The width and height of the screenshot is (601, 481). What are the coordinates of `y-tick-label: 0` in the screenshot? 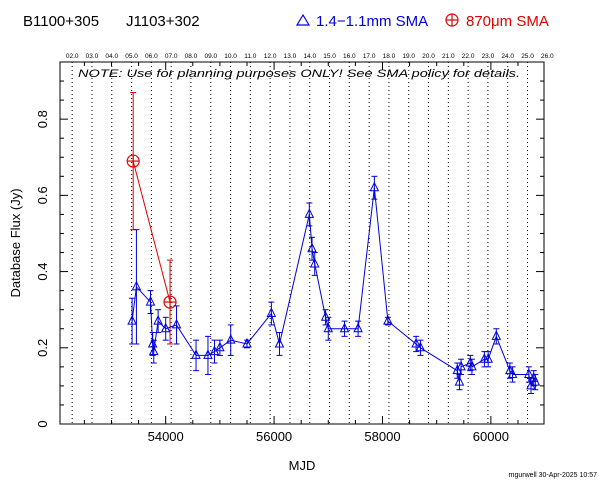 It's located at (42, 423).